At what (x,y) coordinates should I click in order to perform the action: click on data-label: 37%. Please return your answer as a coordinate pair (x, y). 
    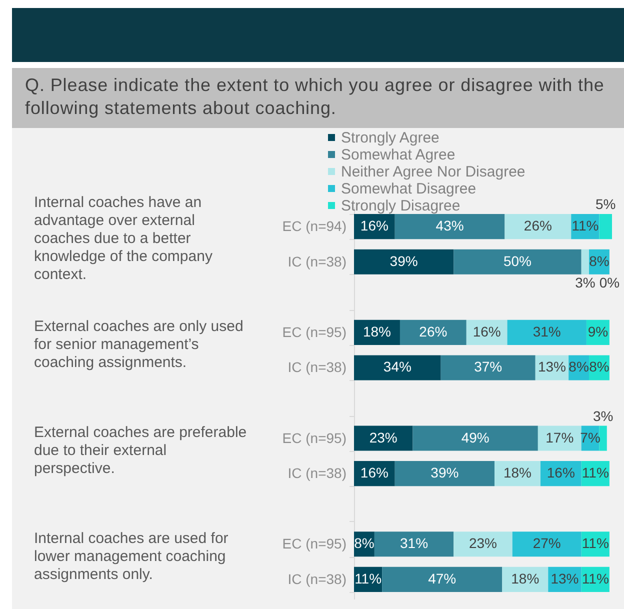
    Looking at the image, I should click on (488, 366).